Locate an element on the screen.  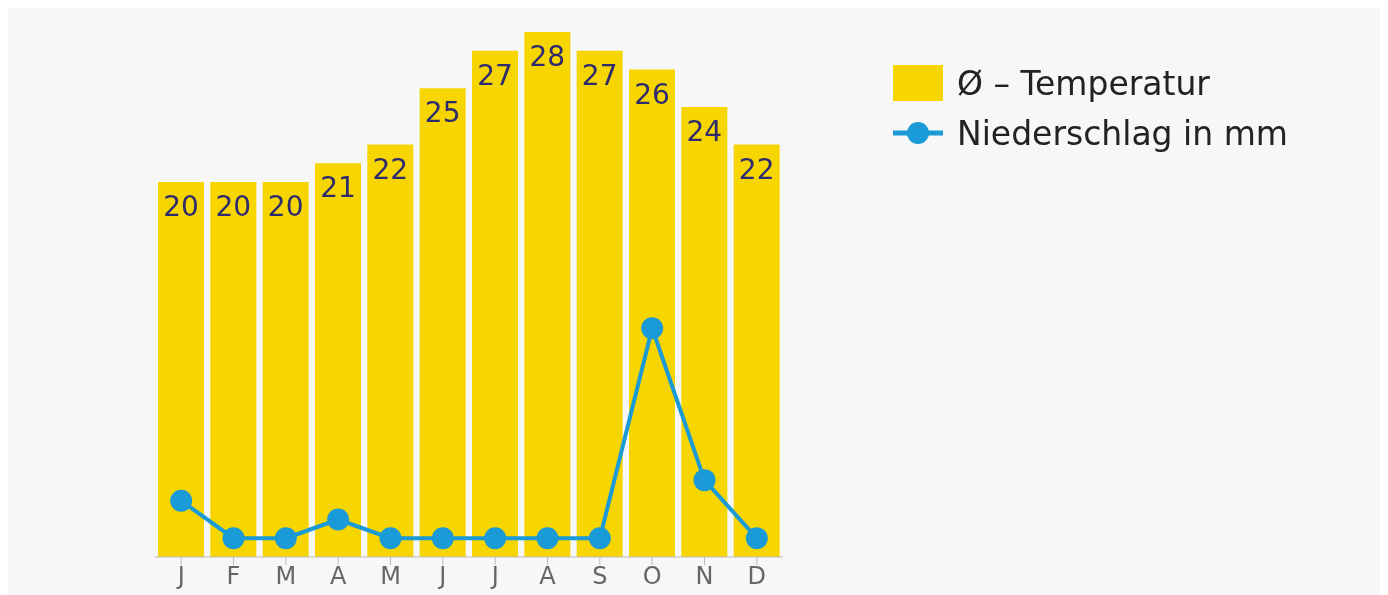
legend-label: Ø – Temperatur is located at coordinates (1083, 83).